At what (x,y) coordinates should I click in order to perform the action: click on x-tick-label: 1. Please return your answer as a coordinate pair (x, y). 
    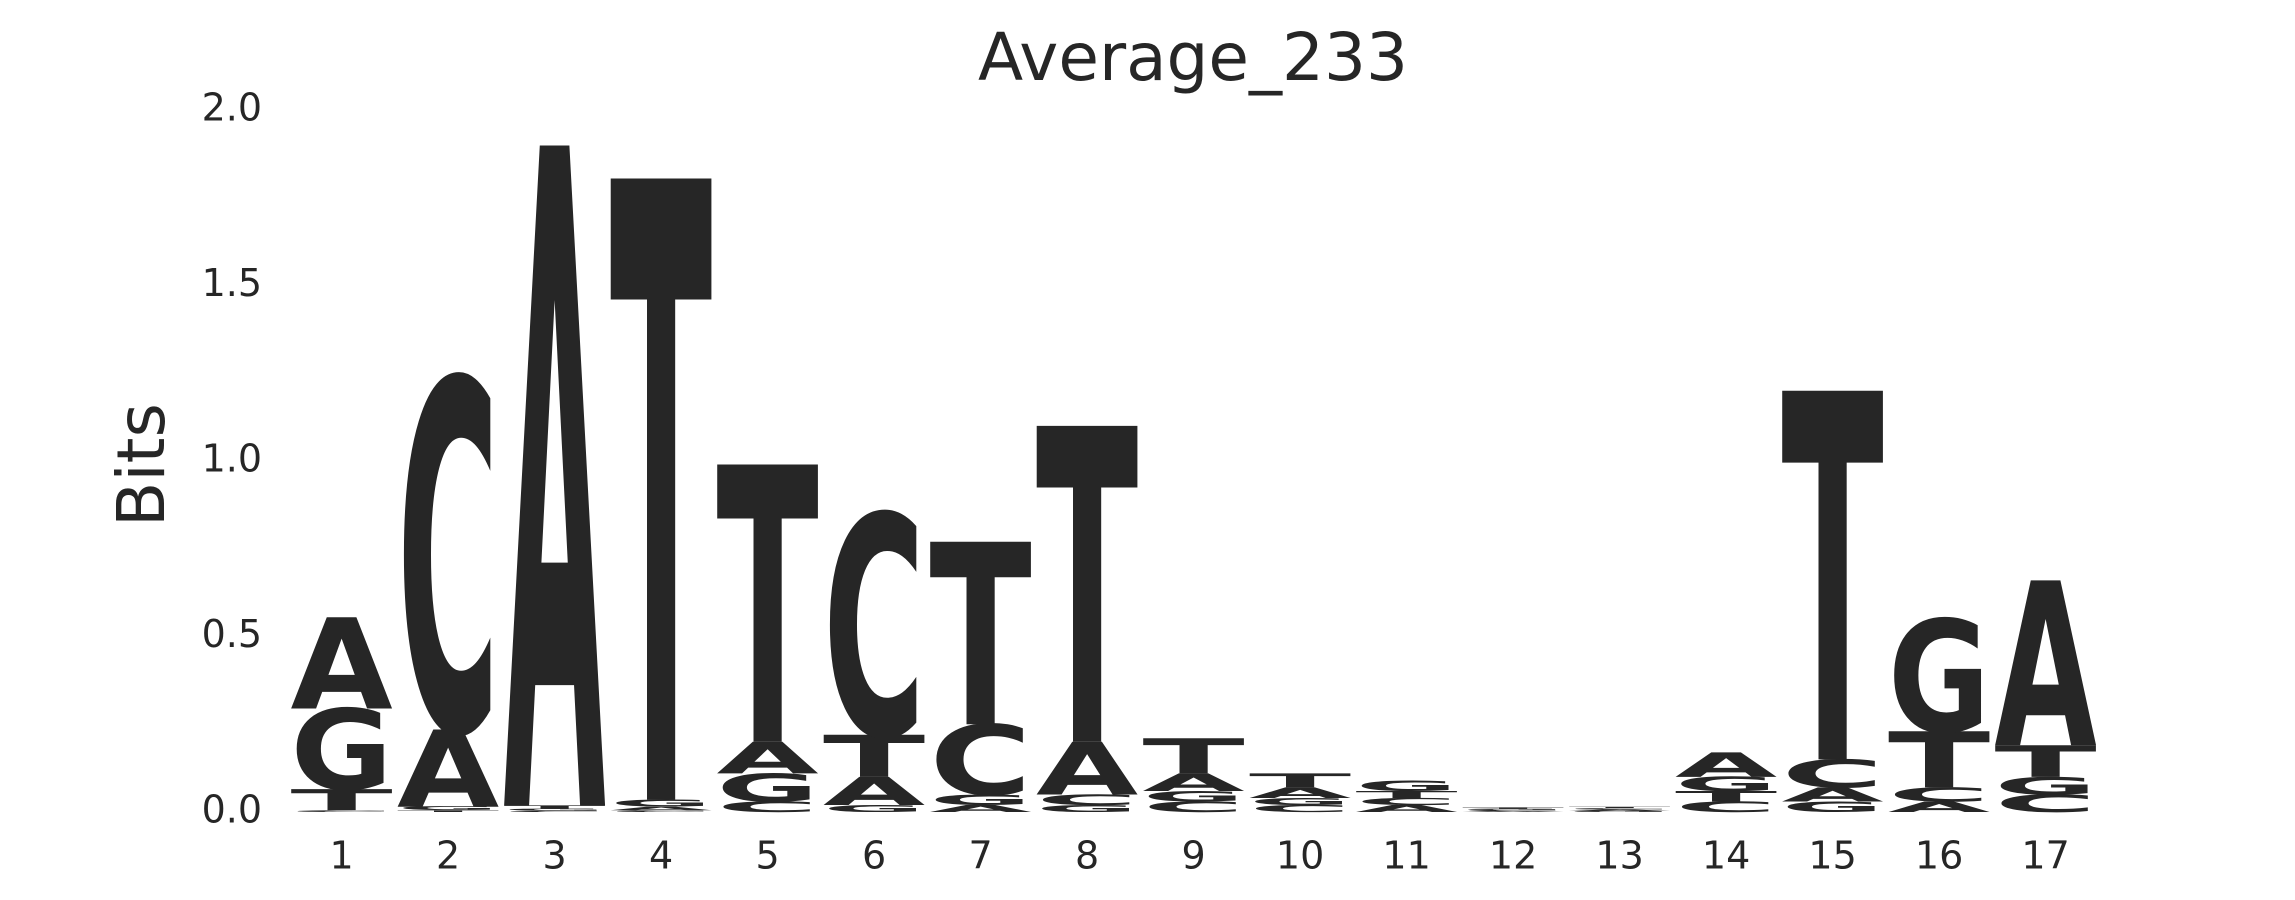
    Looking at the image, I should click on (342, 856).